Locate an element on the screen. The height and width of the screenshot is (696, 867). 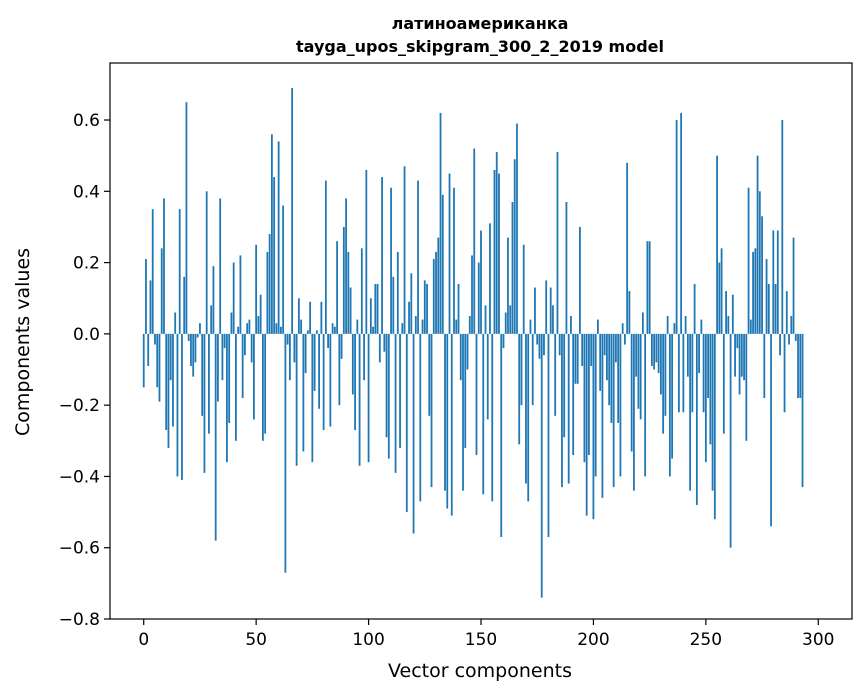
x-tick-label: 250 is located at coordinates (706, 640).